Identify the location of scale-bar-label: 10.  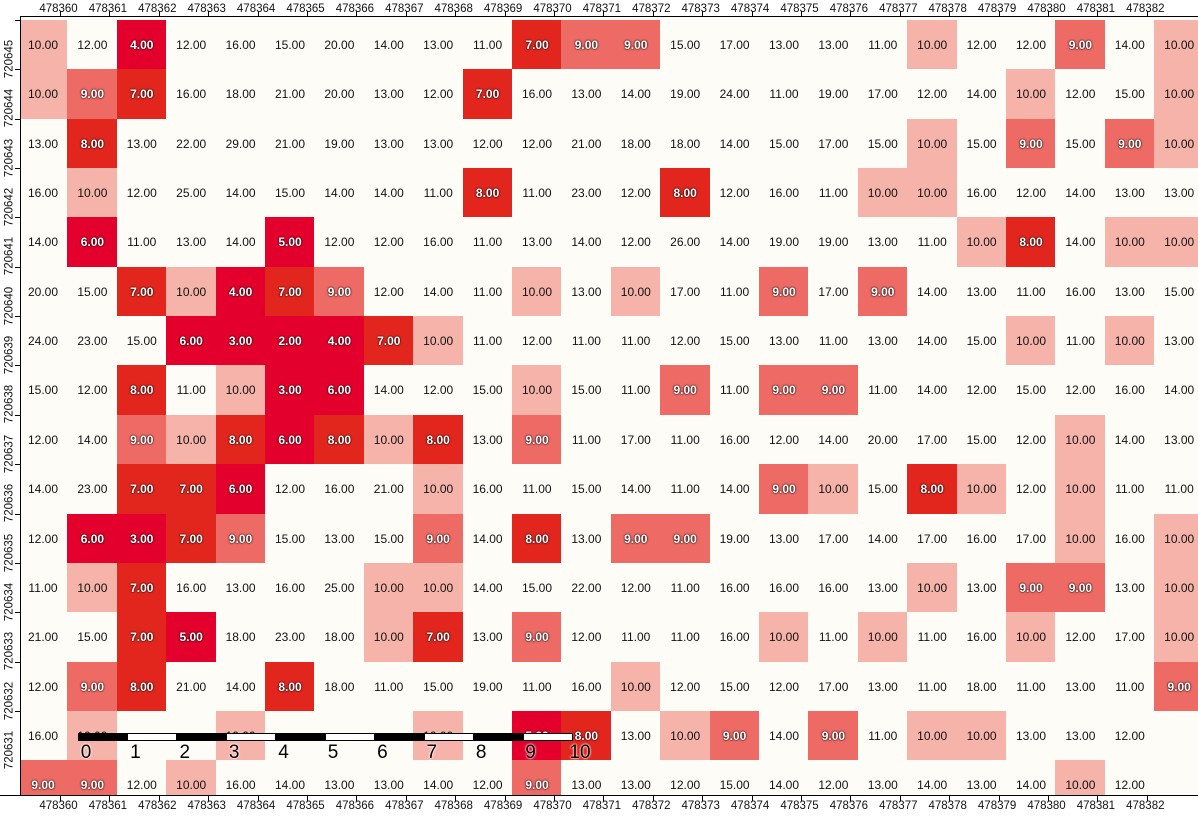
(580, 752).